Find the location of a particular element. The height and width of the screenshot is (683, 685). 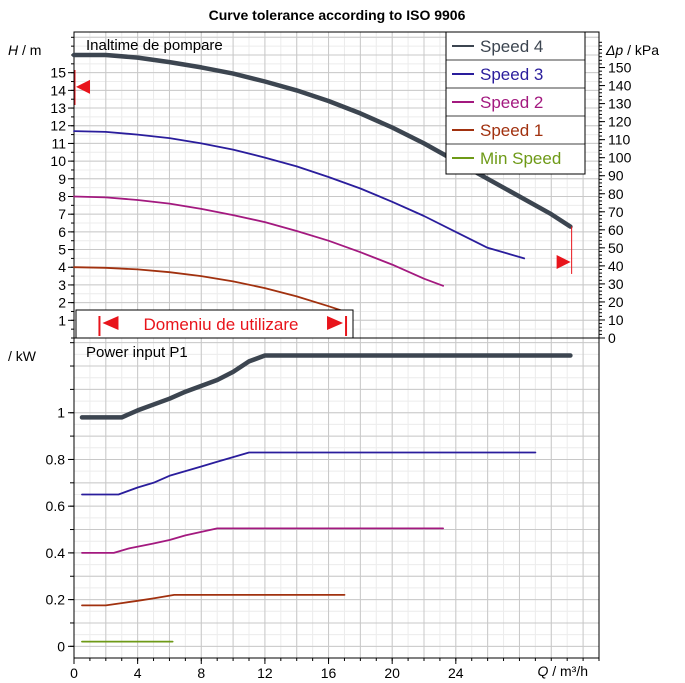

y-right-axis-label: Δp / kPa is located at coordinates (632, 50).